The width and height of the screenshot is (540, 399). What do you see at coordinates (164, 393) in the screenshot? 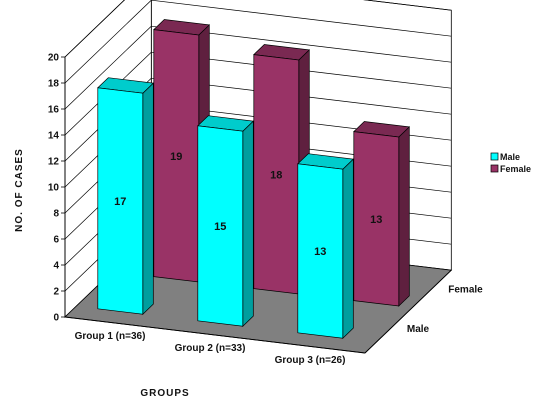
I see `x-axis-title: GROUPS` at bounding box center [164, 393].